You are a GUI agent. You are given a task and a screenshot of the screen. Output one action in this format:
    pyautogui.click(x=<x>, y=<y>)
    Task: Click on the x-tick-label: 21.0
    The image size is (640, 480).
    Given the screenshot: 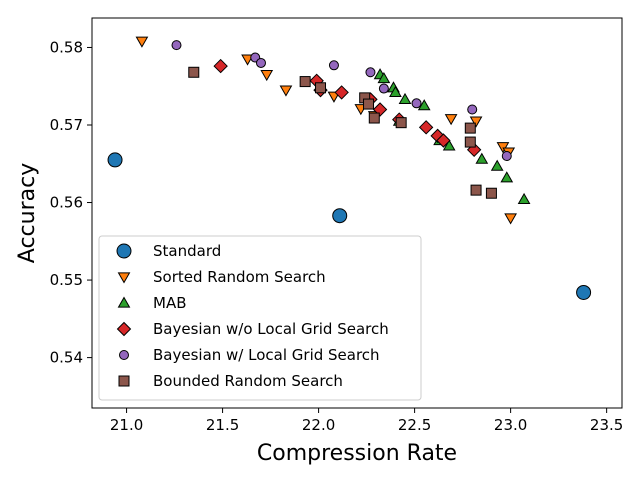 What is the action you would take?
    pyautogui.click(x=126, y=425)
    